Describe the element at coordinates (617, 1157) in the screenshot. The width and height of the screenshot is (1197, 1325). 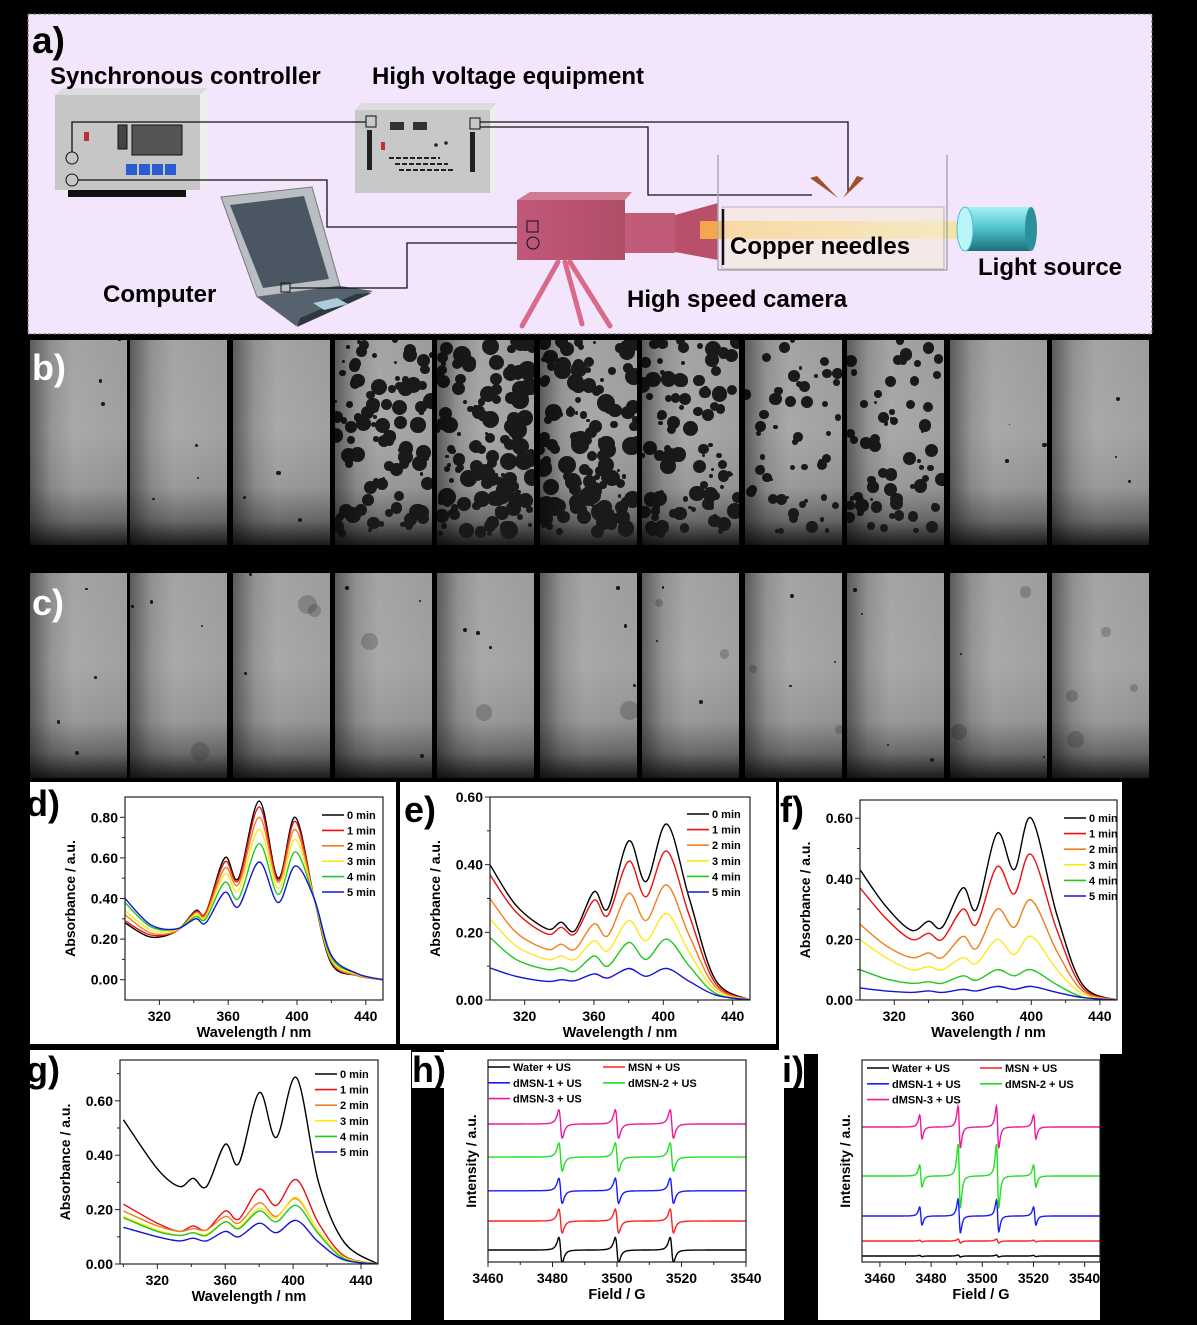
I see `series-line-dmsn-2-us` at that location.